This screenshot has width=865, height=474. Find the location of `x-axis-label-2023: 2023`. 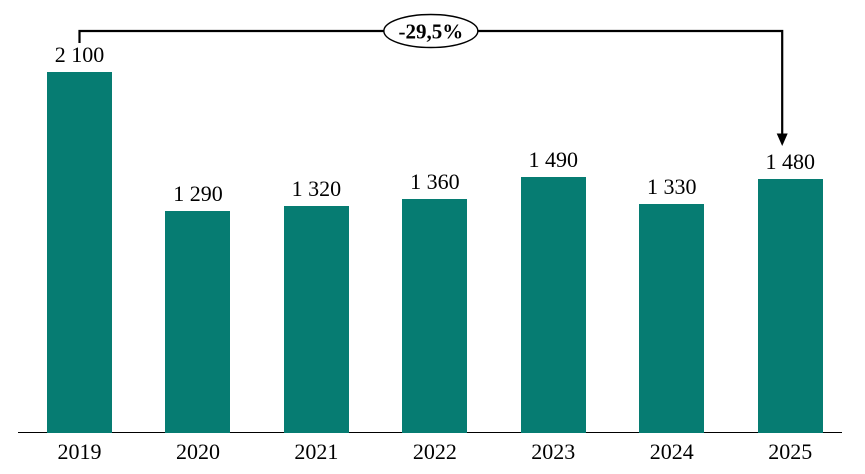

x-axis-label-2023: 2023 is located at coordinates (553, 451).